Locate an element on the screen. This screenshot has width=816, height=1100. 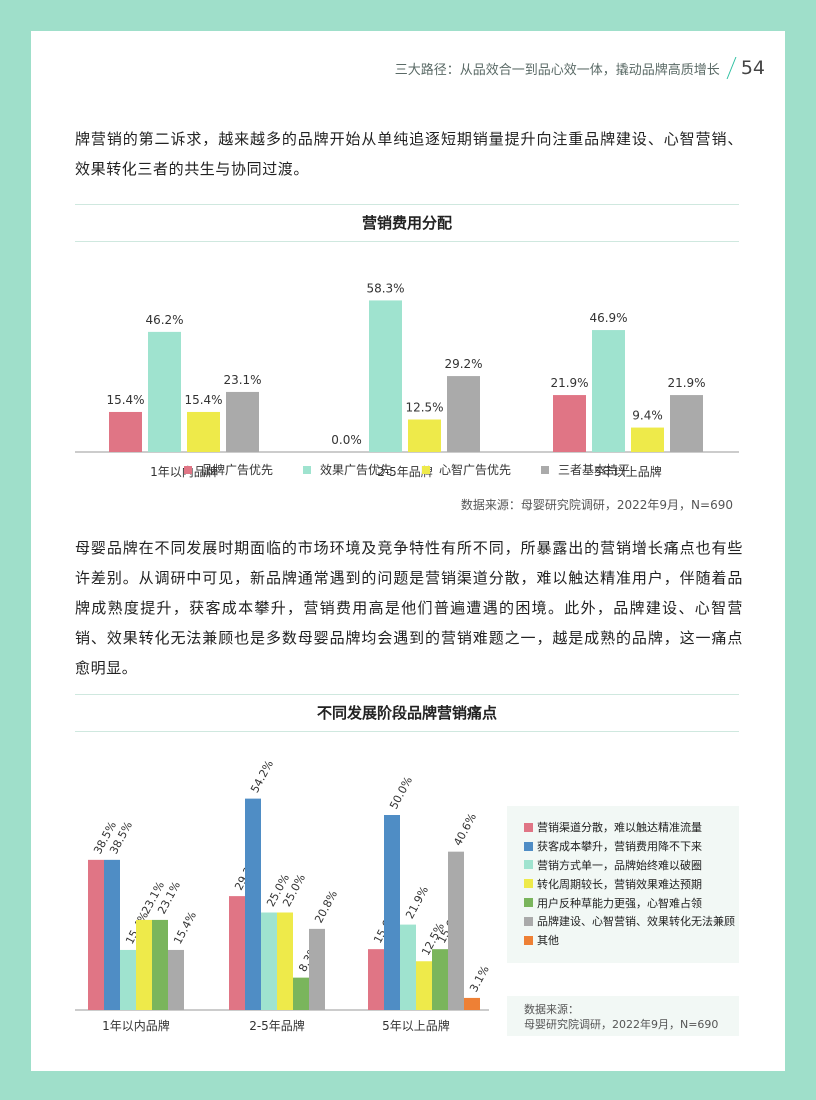
legend-item: 用户反种草能力更强，心智难占领 is located at coordinates (631, 902).